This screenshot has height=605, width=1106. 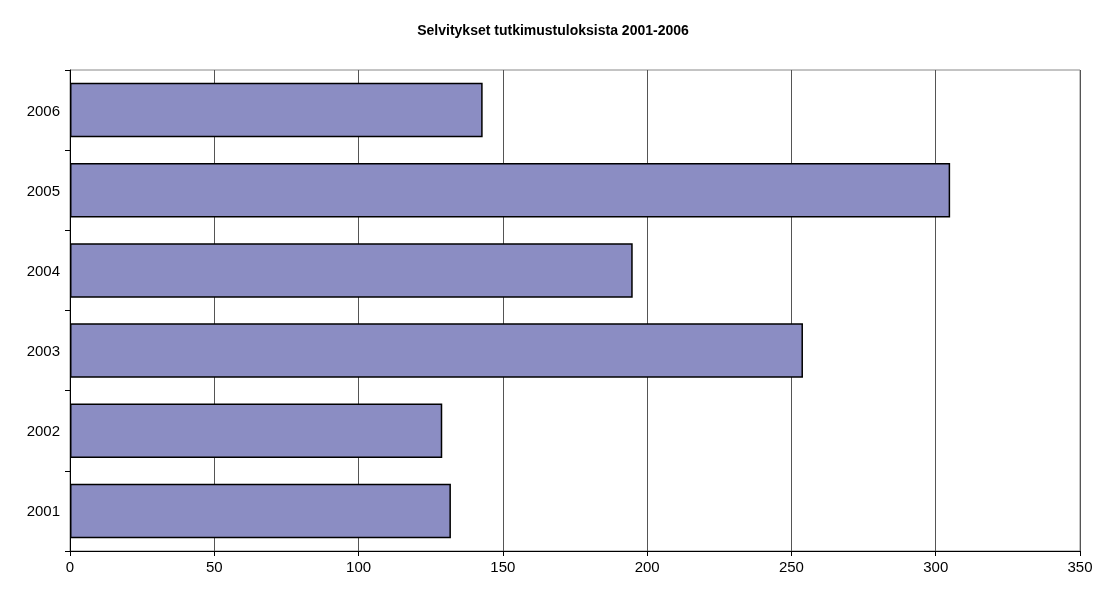 I want to click on y-tick-label: 2002, so click(x=43, y=431).